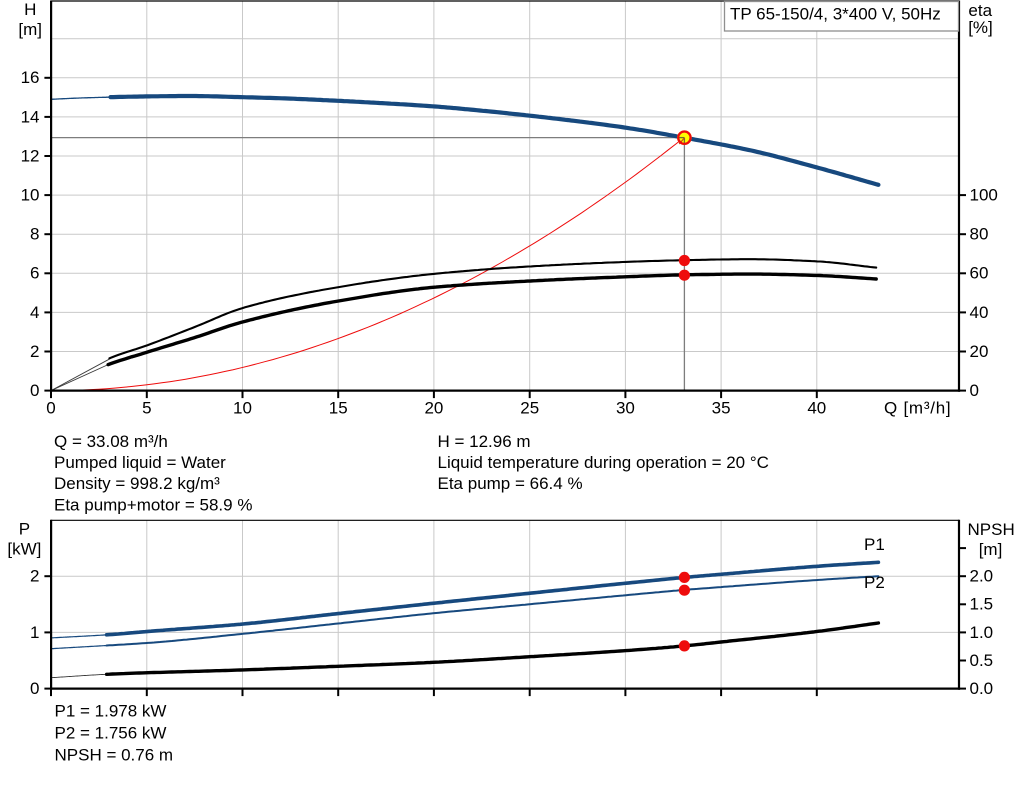  What do you see at coordinates (34, 312) in the screenshot?
I see `svg-text: 4` at bounding box center [34, 312].